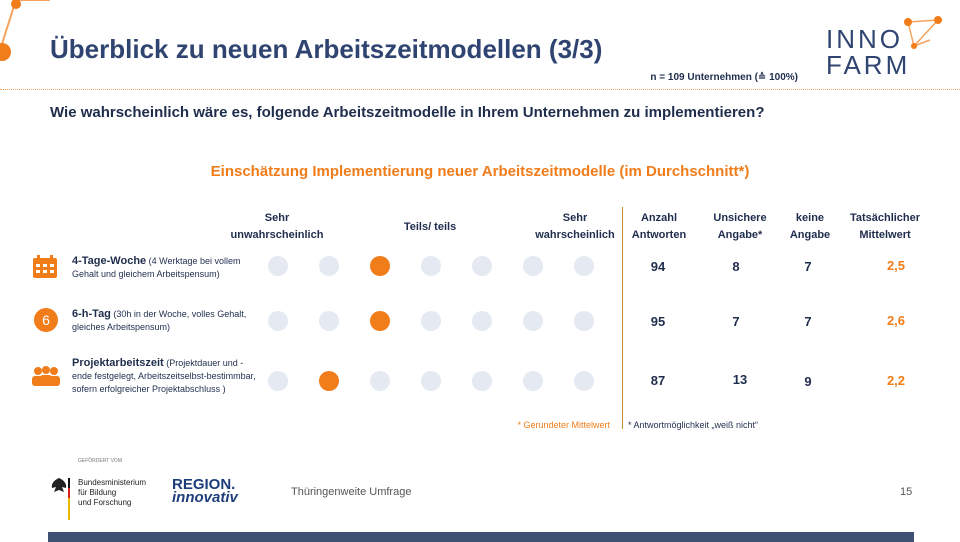 This screenshot has height=542, width=960. What do you see at coordinates (658, 266) in the screenshot?
I see `answers-count: 94` at bounding box center [658, 266].